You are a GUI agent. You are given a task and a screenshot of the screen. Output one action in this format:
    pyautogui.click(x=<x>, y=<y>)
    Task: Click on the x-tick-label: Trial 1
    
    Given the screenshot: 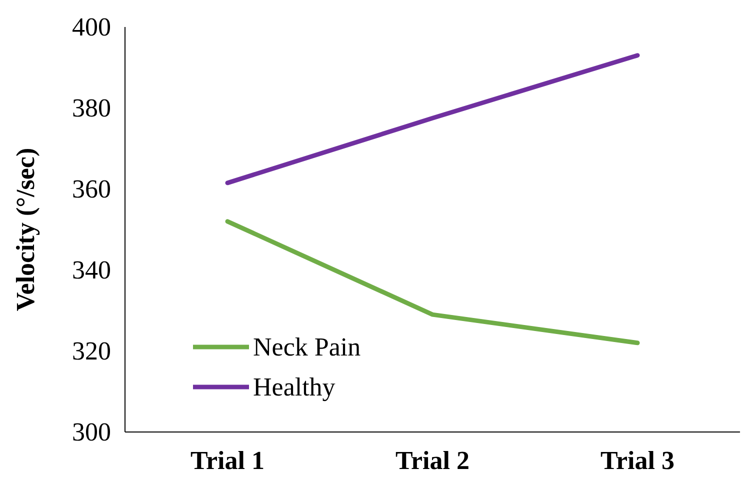 What is the action you would take?
    pyautogui.click(x=227, y=460)
    